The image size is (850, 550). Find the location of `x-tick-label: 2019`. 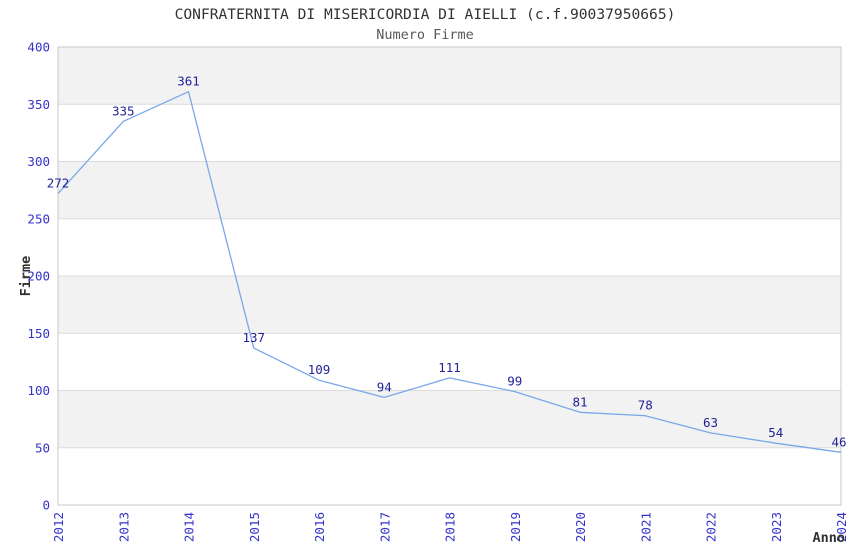

x-tick-label: 2019 is located at coordinates (515, 527).